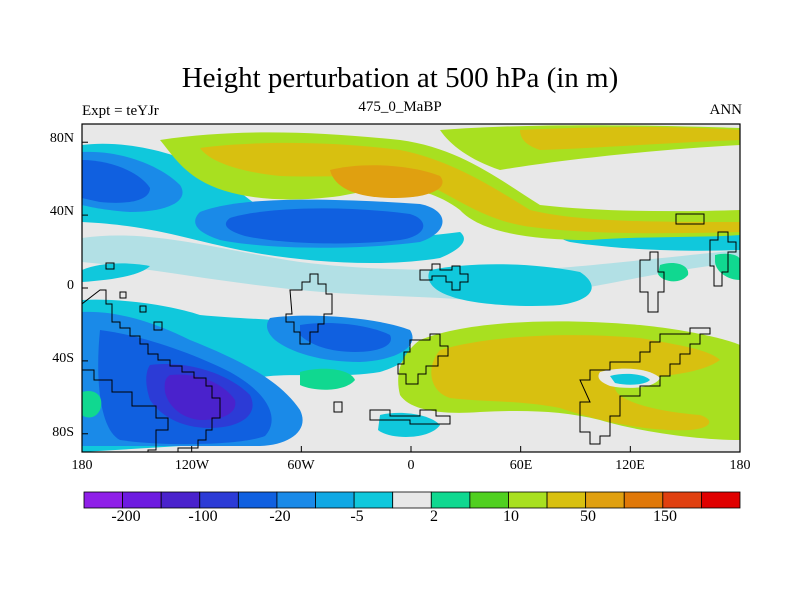  What do you see at coordinates (63, 358) in the screenshot?
I see `y-tick-label: 40S` at bounding box center [63, 358].